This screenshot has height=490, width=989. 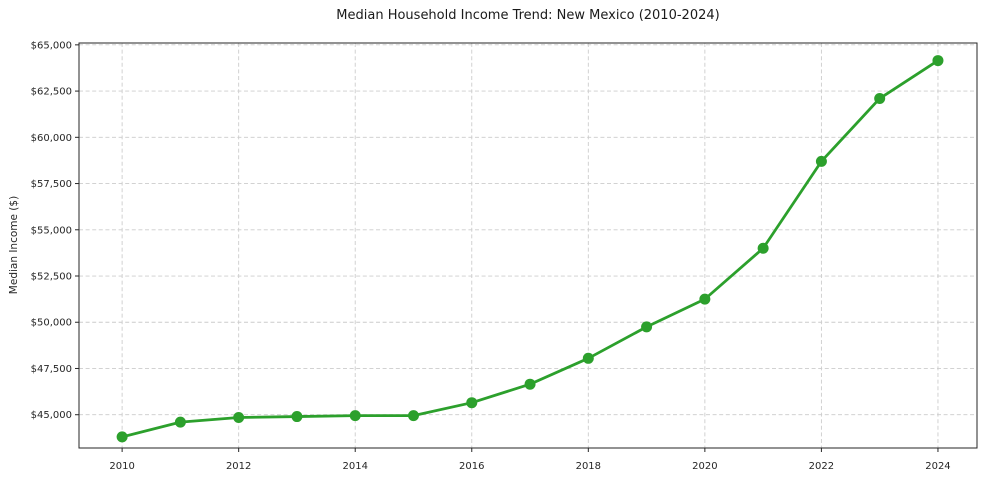 What do you see at coordinates (51, 45) in the screenshot?
I see `y-tick-label: $65,000` at bounding box center [51, 45].